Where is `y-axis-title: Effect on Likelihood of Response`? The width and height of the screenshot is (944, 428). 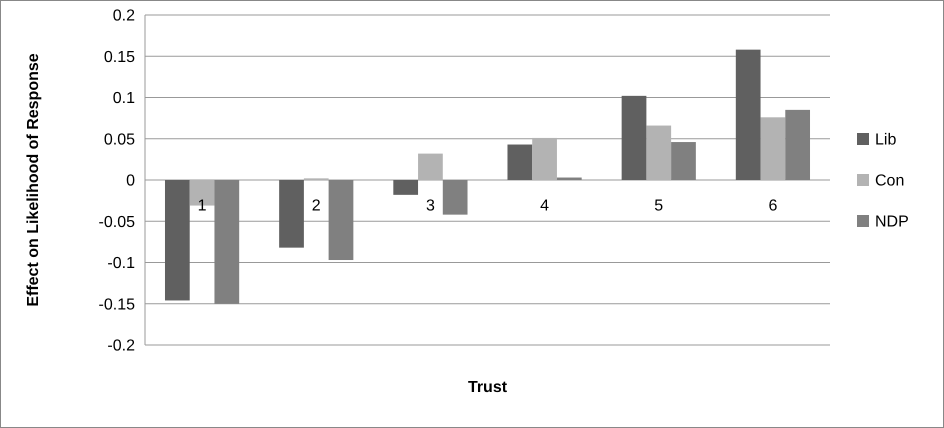 y-axis-title: Effect on Likelihood of Response is located at coordinates (33, 180).